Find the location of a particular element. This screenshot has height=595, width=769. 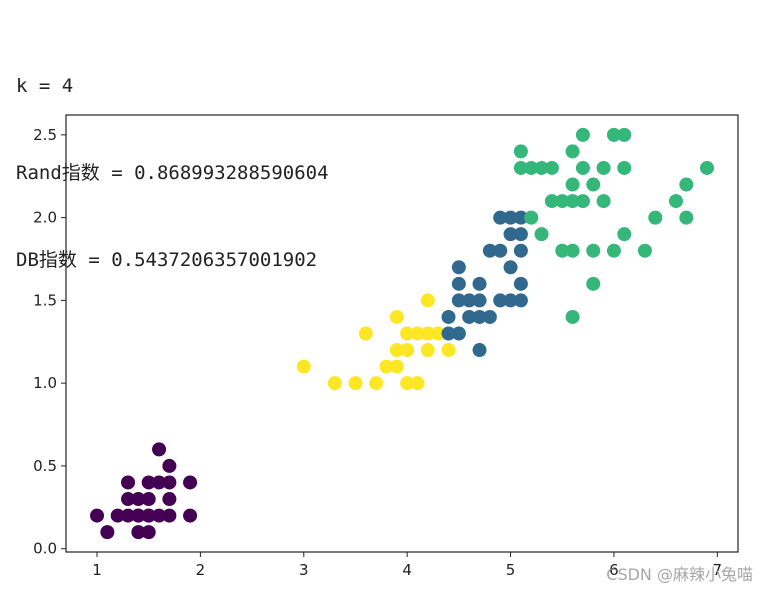

y-tick-label: 0.0 is located at coordinates (45, 549).